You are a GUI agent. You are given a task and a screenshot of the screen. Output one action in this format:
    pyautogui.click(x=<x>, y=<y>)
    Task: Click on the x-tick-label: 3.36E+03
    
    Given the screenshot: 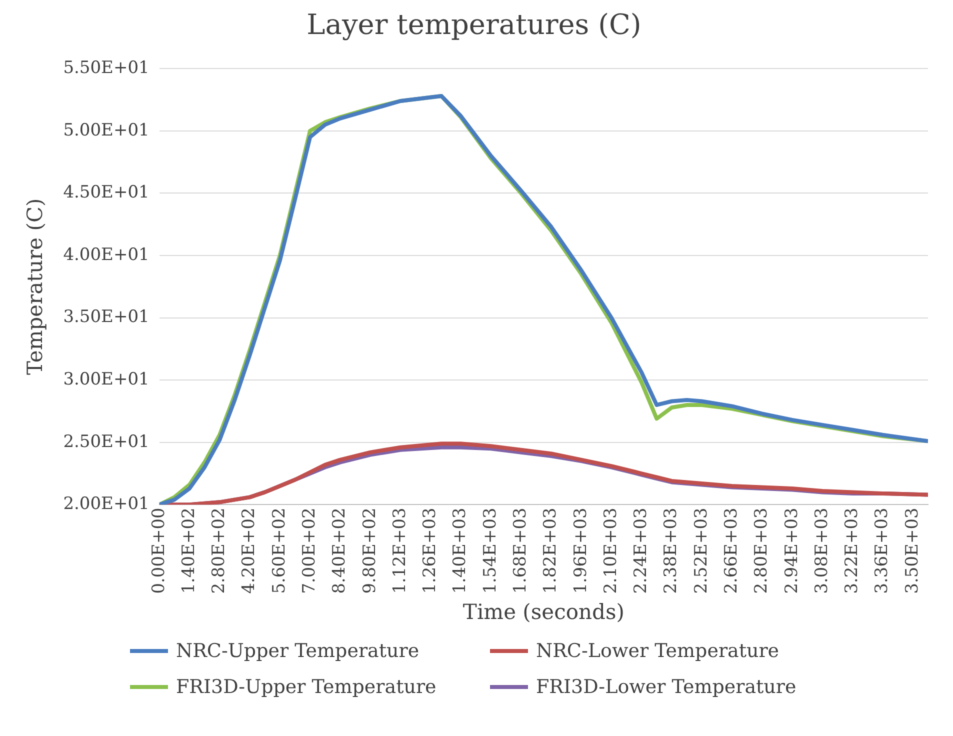 What is the action you would take?
    pyautogui.click(x=882, y=551)
    